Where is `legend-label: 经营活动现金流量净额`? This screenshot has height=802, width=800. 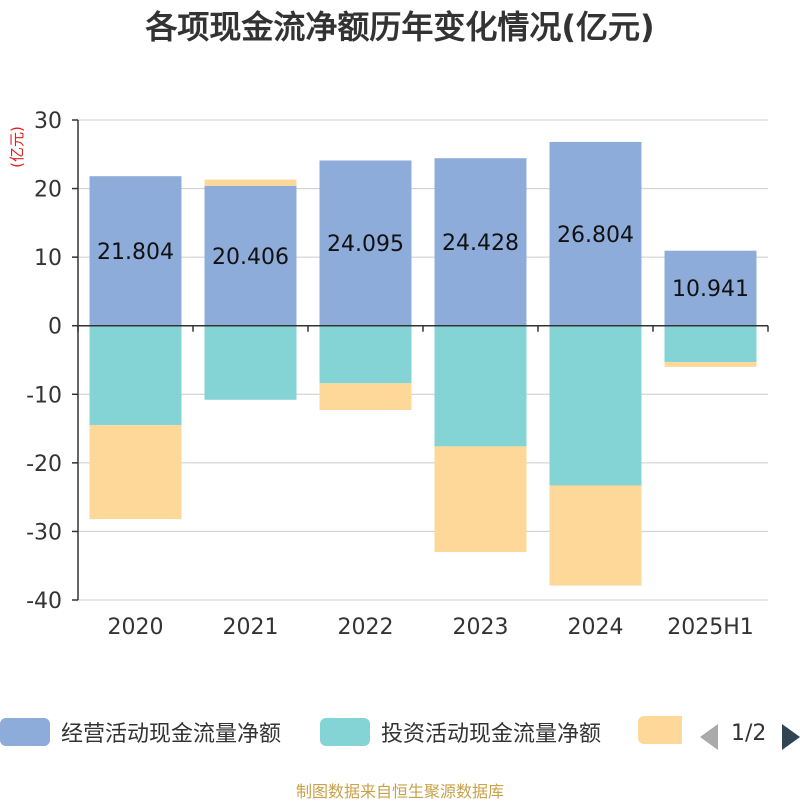
legend-label: 经营活动现金流量净额 is located at coordinates (171, 734).